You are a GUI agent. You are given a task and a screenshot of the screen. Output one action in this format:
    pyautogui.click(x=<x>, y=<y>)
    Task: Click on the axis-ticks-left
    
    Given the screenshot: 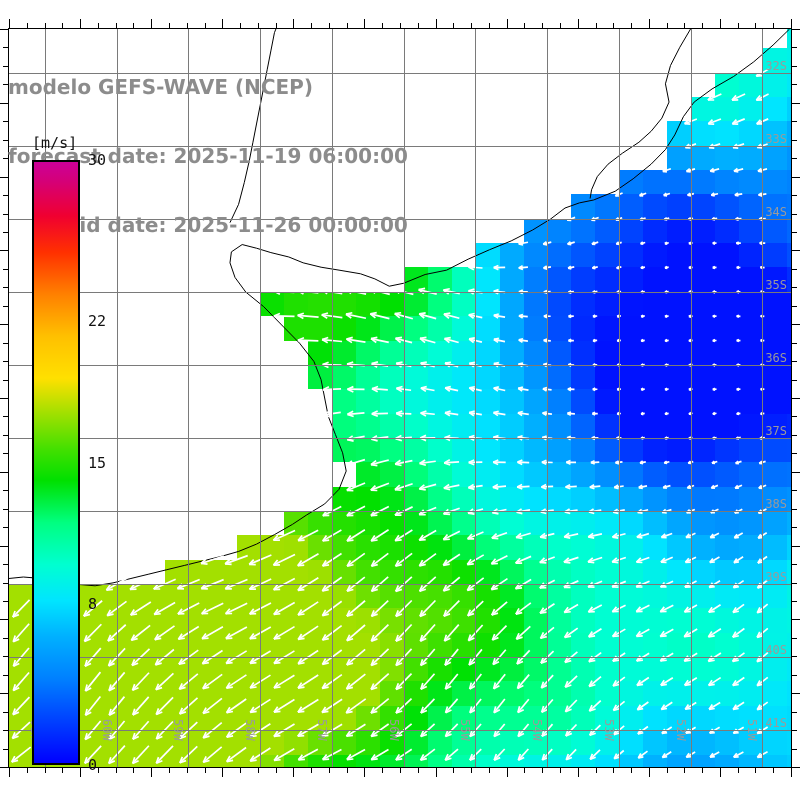 What is the action you would take?
    pyautogui.click(x=4, y=398)
    